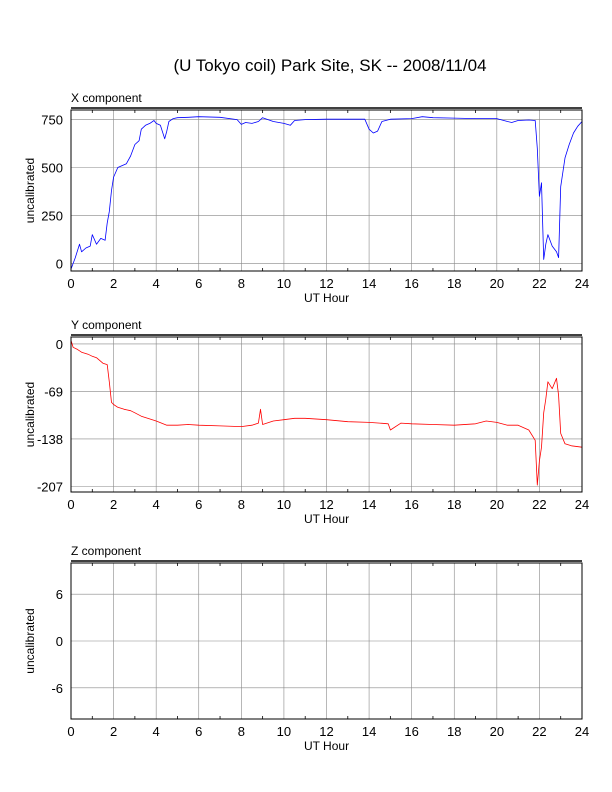 This screenshot has width=612, height=792. What do you see at coordinates (59, 641) in the screenshot?
I see `panel-3-y-tick-label: 0` at bounding box center [59, 641].